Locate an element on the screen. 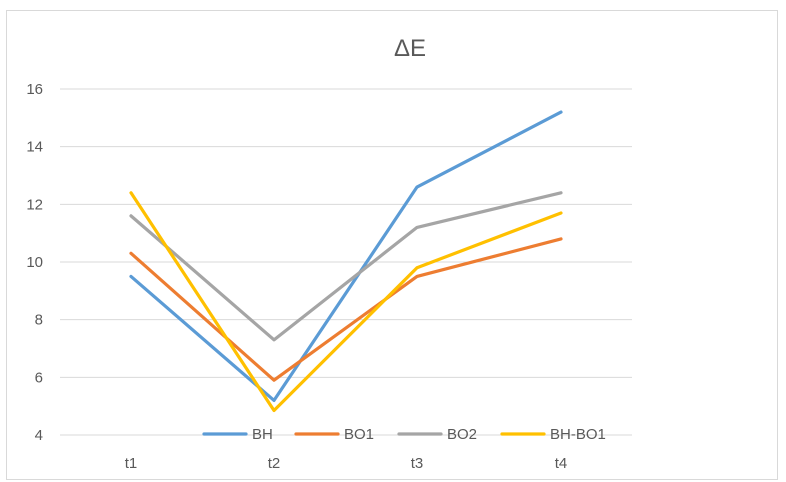 The height and width of the screenshot is (482, 786). y-tick-label: 14 is located at coordinates (34, 147).